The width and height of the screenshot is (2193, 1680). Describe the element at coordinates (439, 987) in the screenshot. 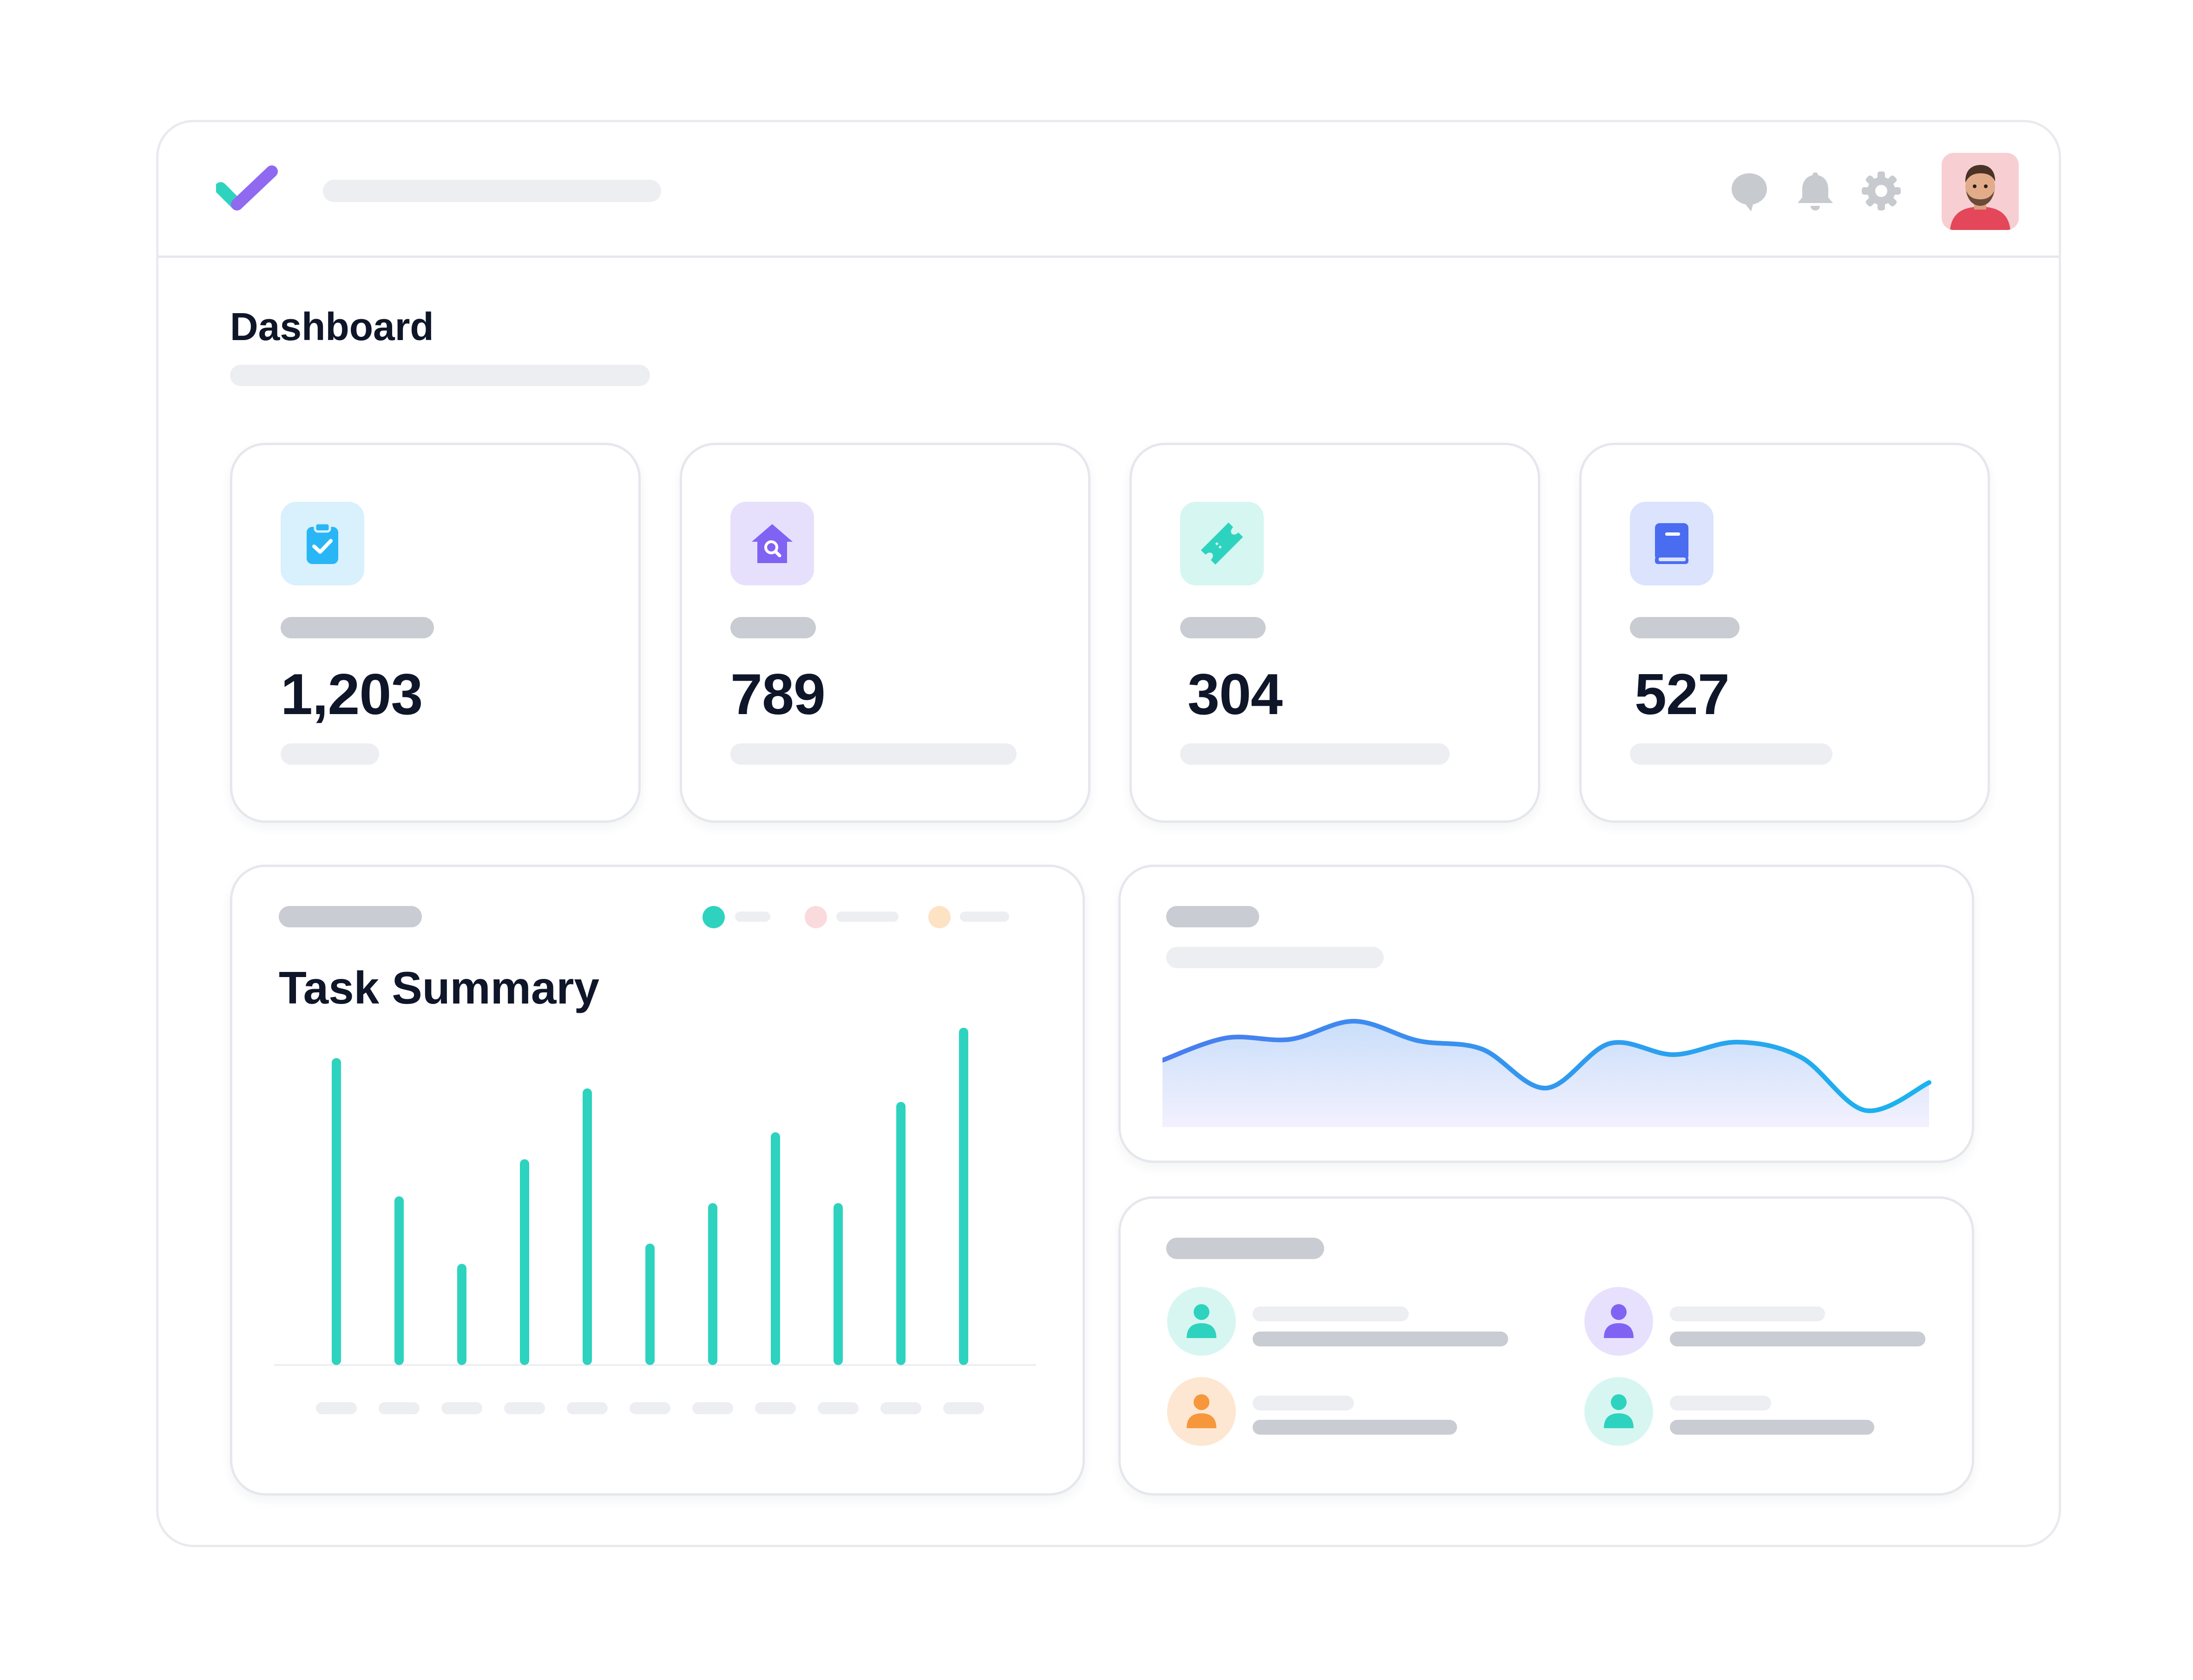

I see `task-summary-title: Task Summary` at that location.